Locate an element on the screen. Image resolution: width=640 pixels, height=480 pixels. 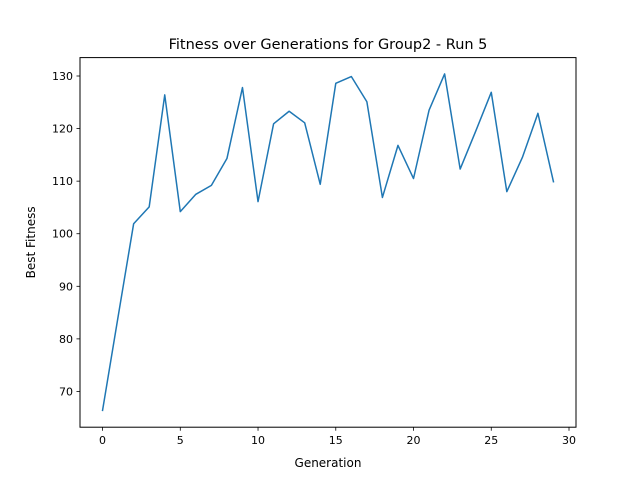
y-tick-label: 120 is located at coordinates (62, 129).